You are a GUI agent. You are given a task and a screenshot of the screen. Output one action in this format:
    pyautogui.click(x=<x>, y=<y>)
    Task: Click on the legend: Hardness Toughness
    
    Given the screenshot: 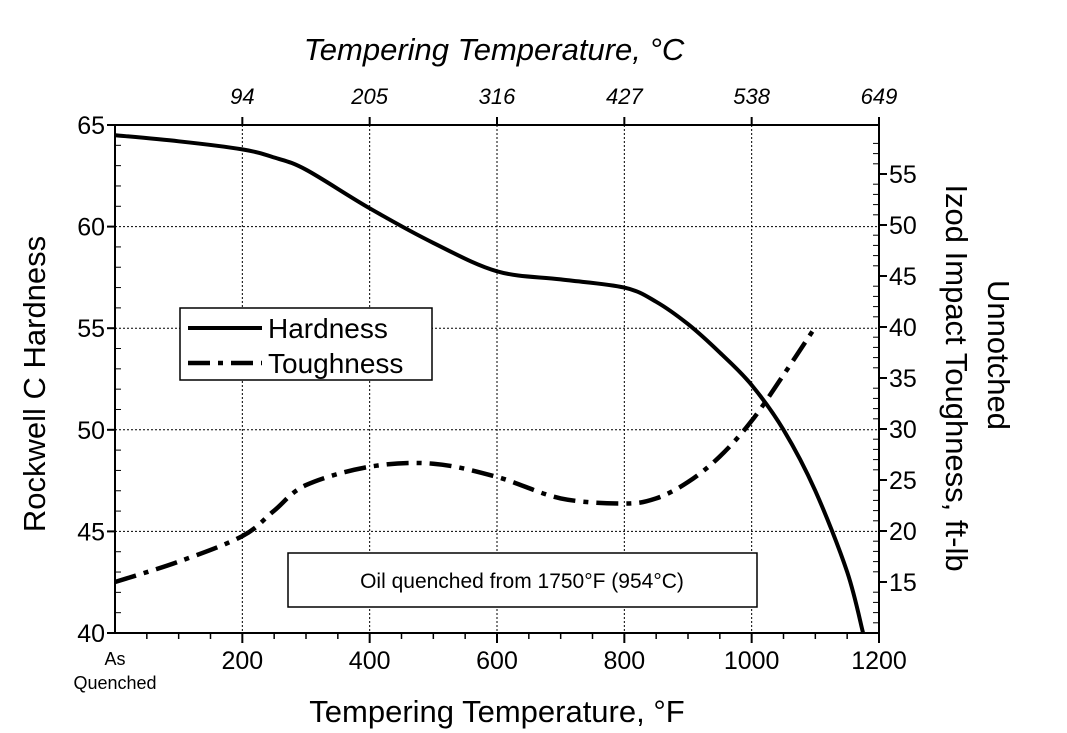 What is the action you would take?
    pyautogui.click(x=306, y=344)
    